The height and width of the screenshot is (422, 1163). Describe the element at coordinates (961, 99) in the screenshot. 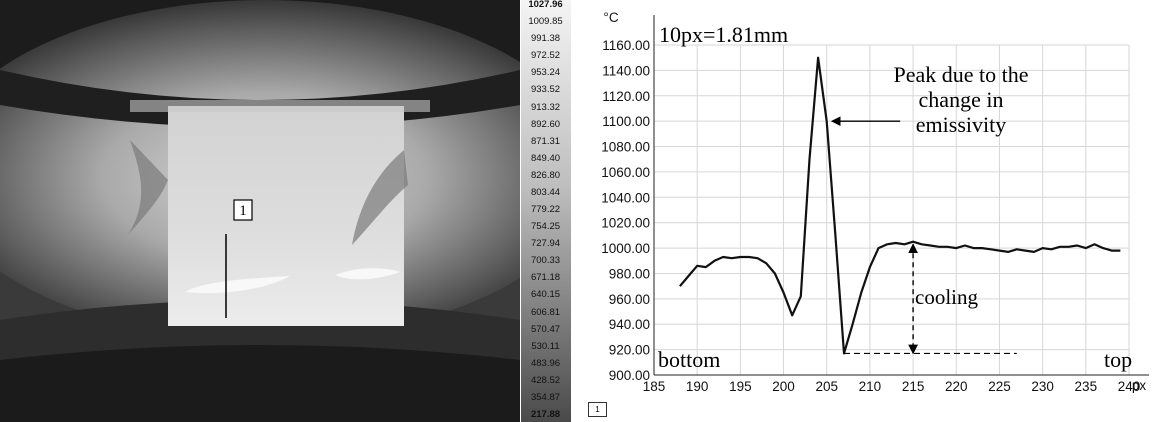

I see `peak-annotation-line2: change in` at that location.